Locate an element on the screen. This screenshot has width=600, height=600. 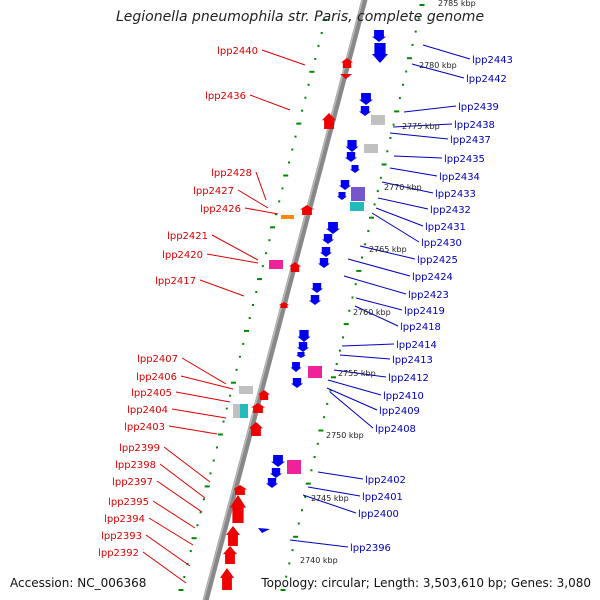
gene-label-lpp2424: lpp2424 is located at coordinates (432, 277).